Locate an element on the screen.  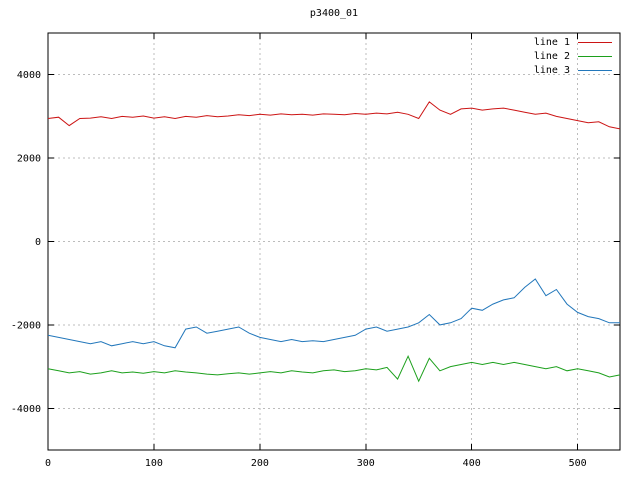
y-tick-label: -2000 is located at coordinates (26, 325).